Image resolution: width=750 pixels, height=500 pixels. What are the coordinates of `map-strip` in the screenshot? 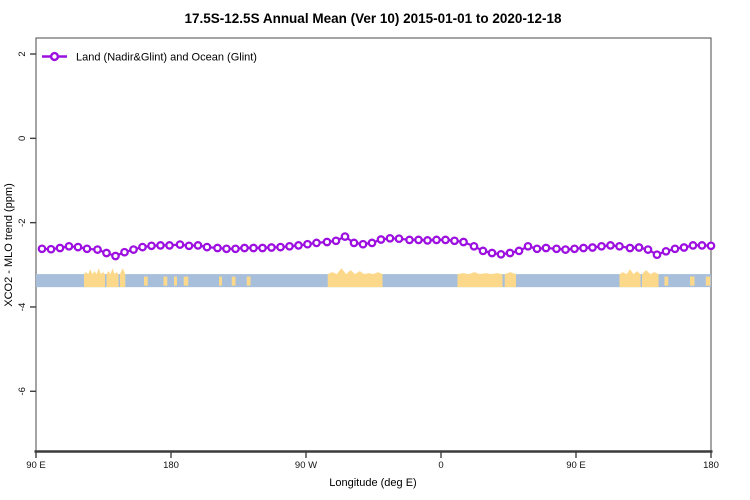 It's located at (373, 278).